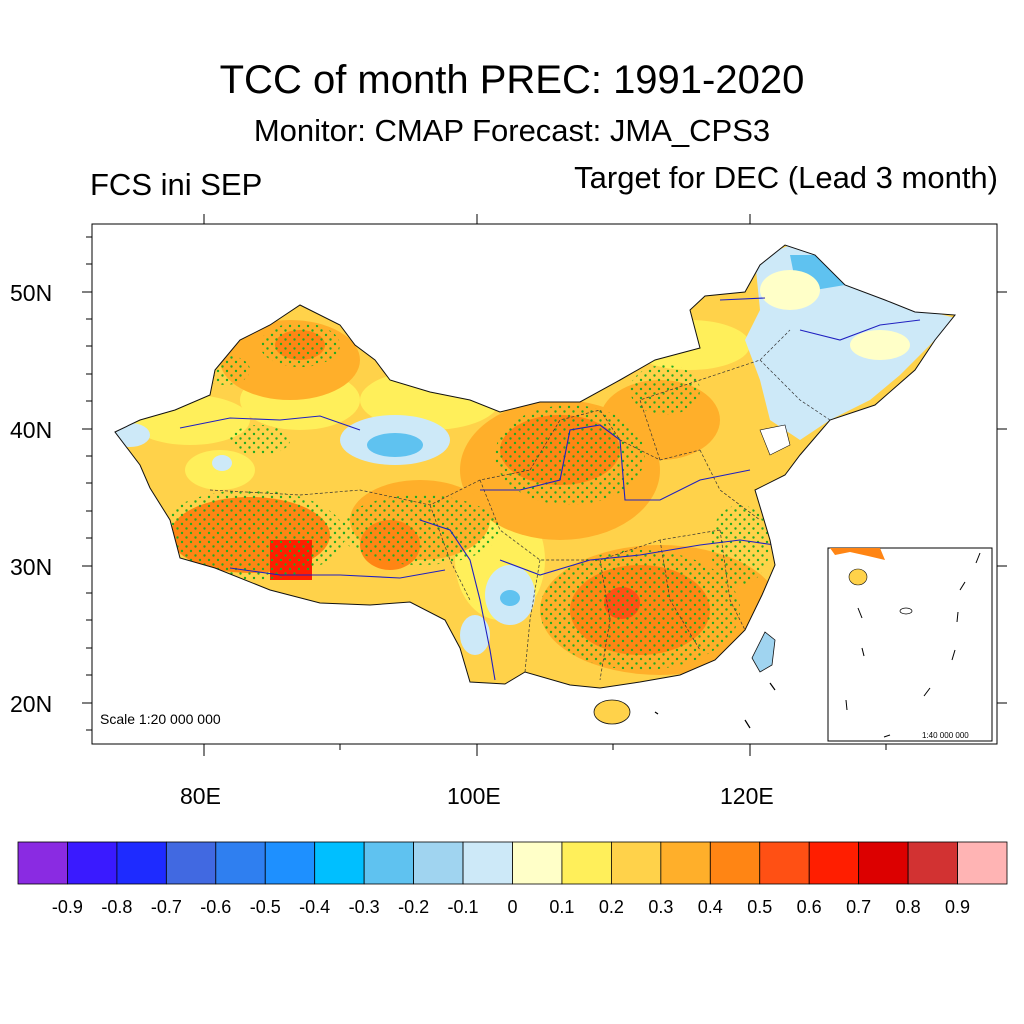 The image size is (1024, 1024). I want to click on hainan-island, so click(612, 712).